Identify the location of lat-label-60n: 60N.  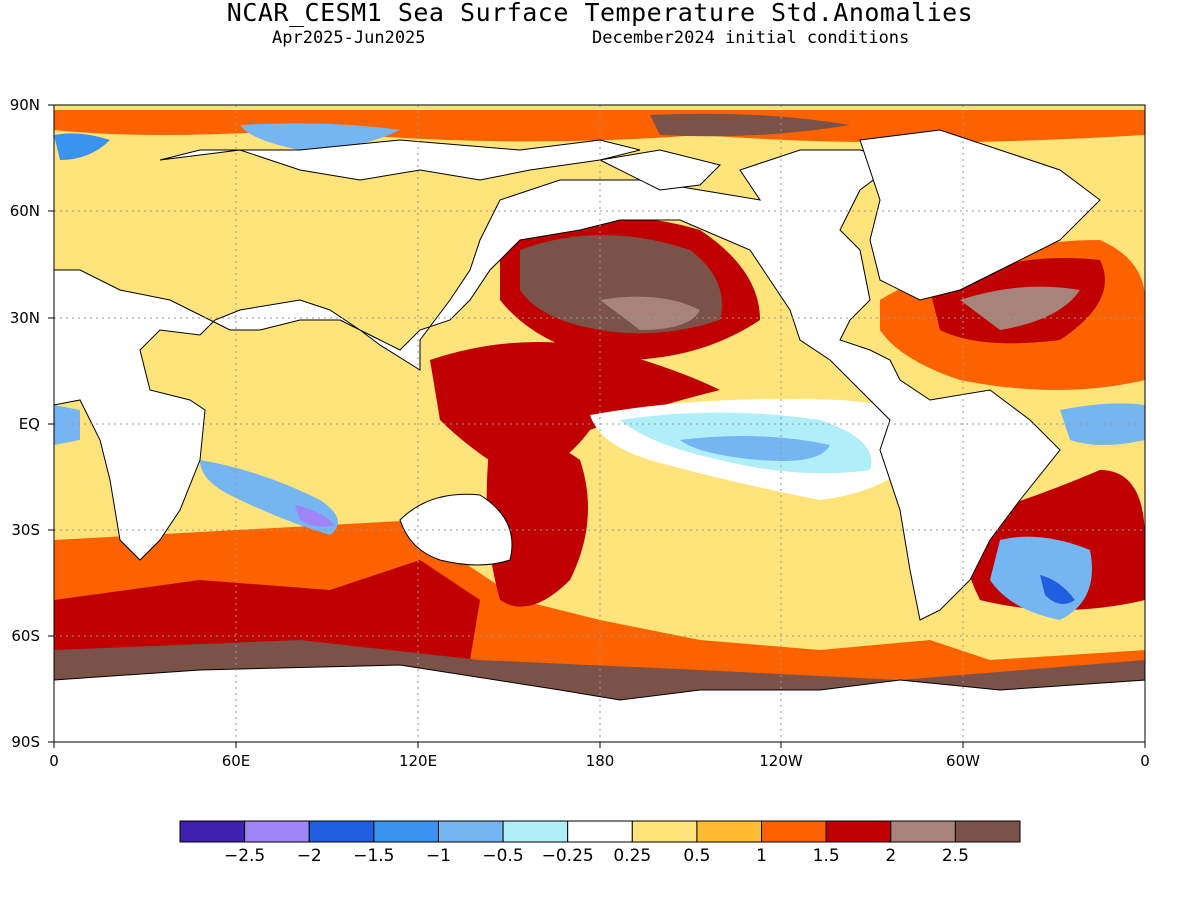
(25, 211).